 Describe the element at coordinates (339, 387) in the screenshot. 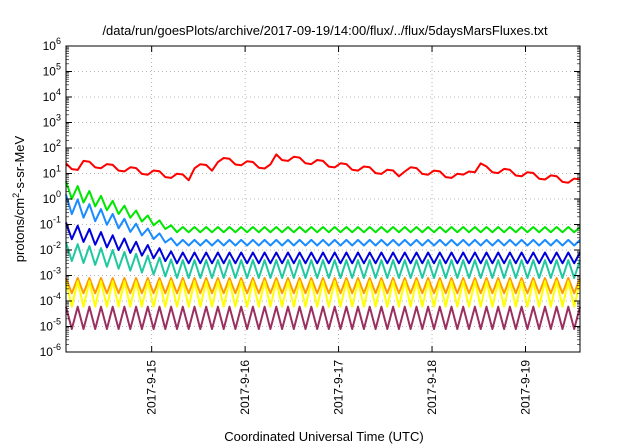

I see `x-tick-label: 2017-9-17` at that location.